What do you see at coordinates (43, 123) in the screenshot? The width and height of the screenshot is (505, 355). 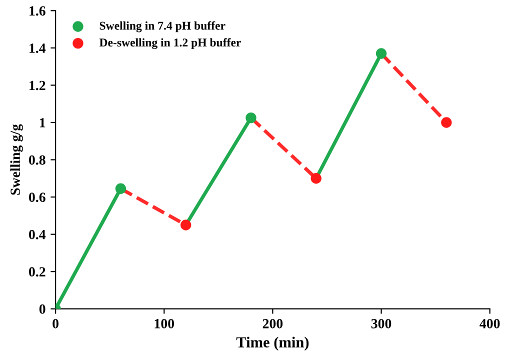 I see `y-tick-label: 1` at bounding box center [43, 123].